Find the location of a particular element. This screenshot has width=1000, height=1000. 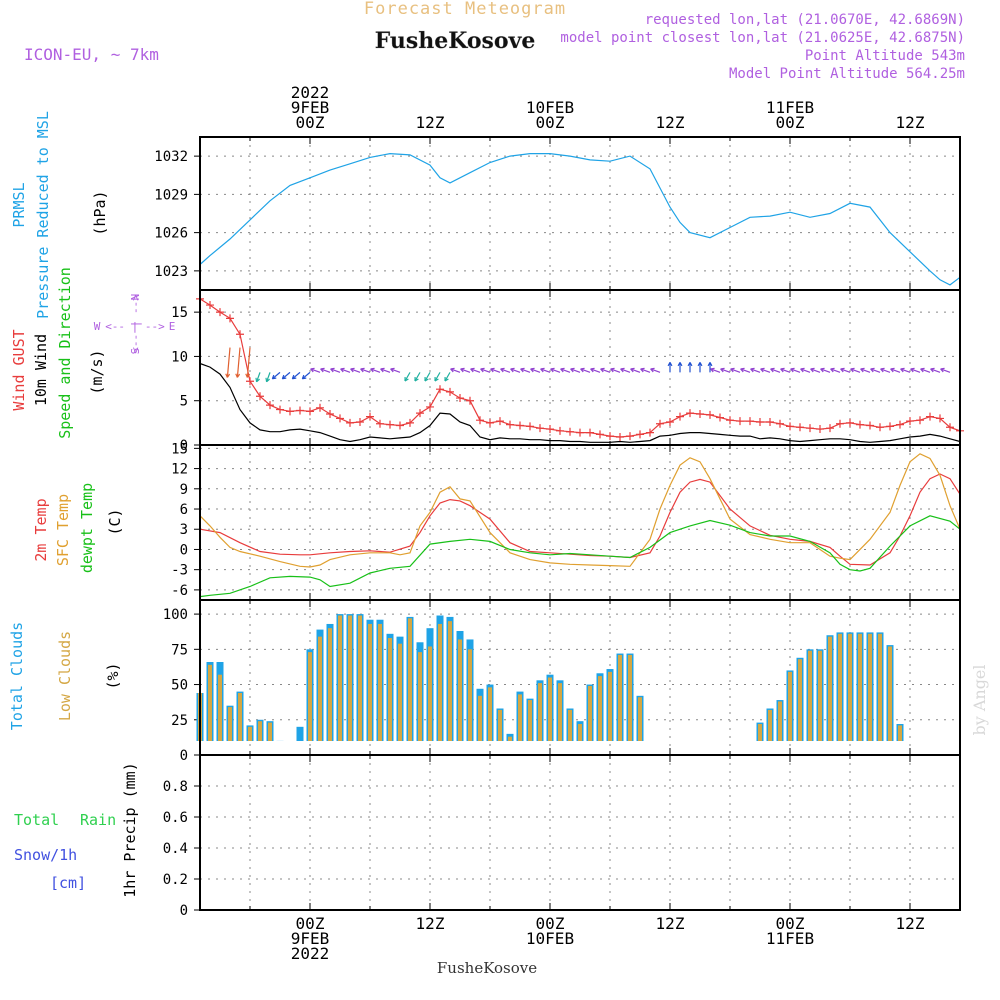

y-tick-label: 1029 is located at coordinates (171, 195).